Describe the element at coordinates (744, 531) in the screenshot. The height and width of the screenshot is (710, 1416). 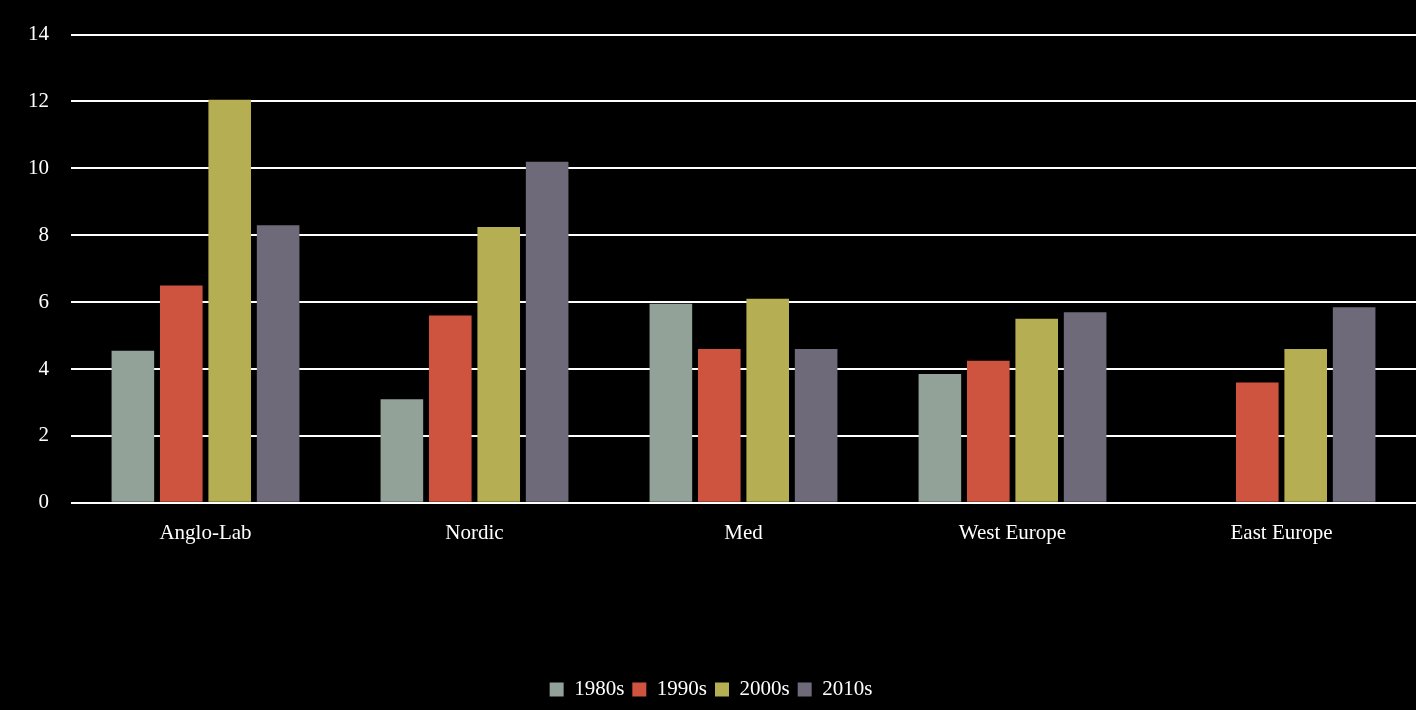
I see `x-tick-label: Med` at that location.